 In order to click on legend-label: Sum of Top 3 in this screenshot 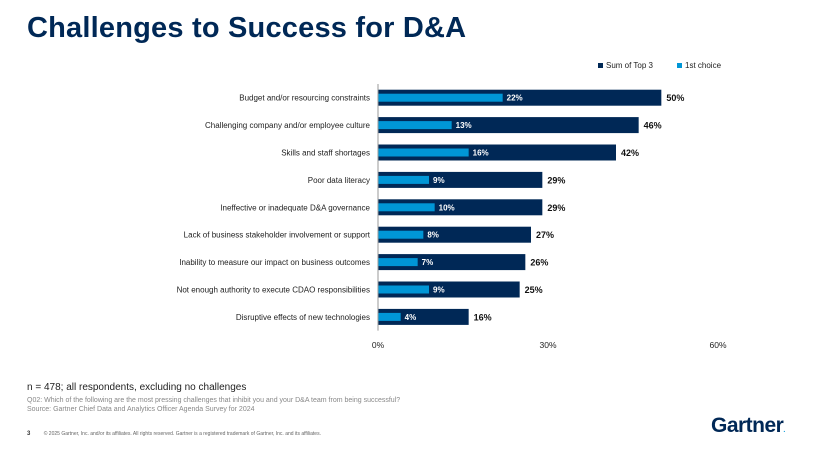, I will do `click(629, 65)`.